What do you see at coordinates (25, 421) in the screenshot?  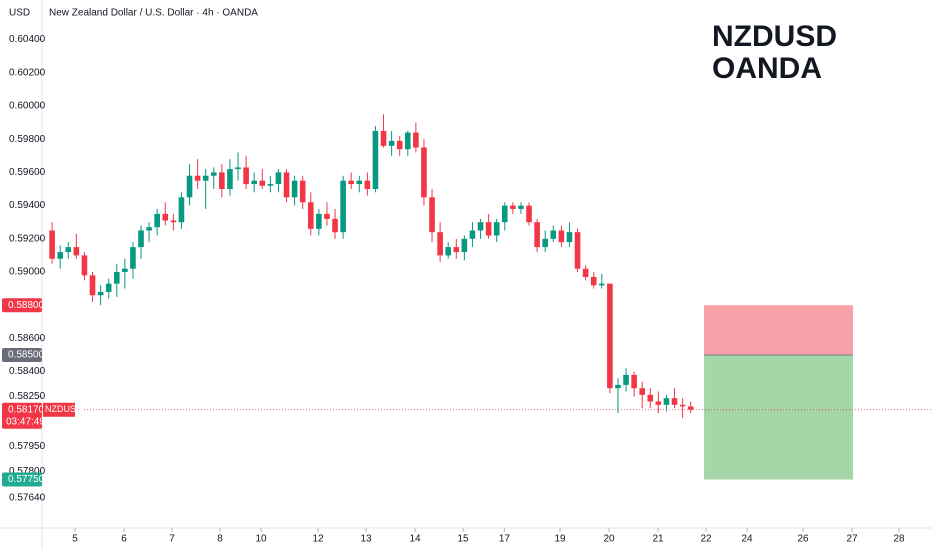 I see `countdown: 03:47:49` at bounding box center [25, 421].